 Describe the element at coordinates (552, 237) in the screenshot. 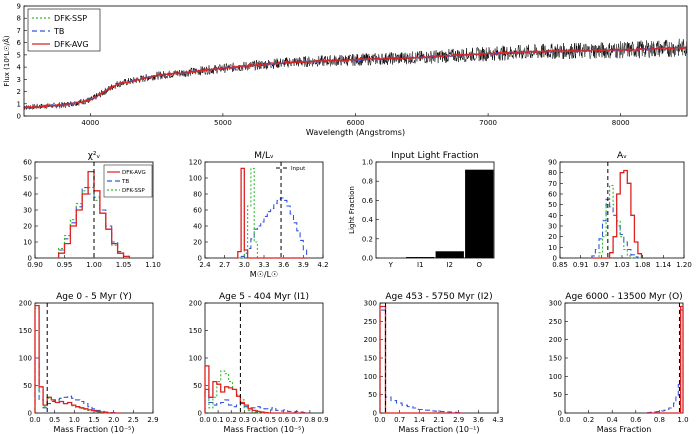

I see `av-ytick-label: 20` at that location.